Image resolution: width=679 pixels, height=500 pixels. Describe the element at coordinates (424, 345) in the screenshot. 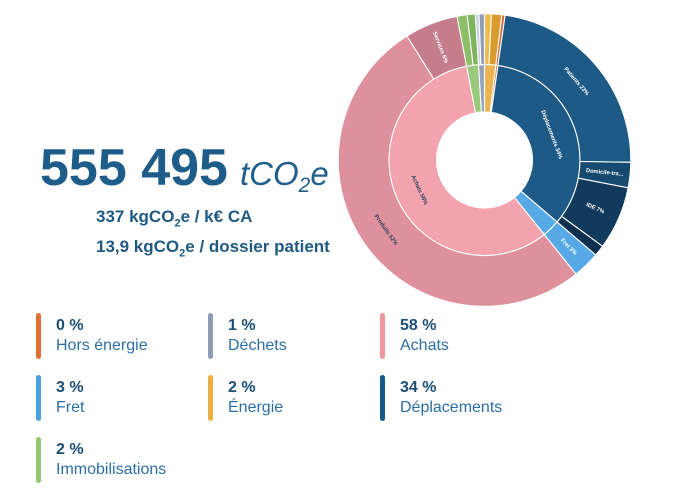

I see `legend-label: Achats` at that location.